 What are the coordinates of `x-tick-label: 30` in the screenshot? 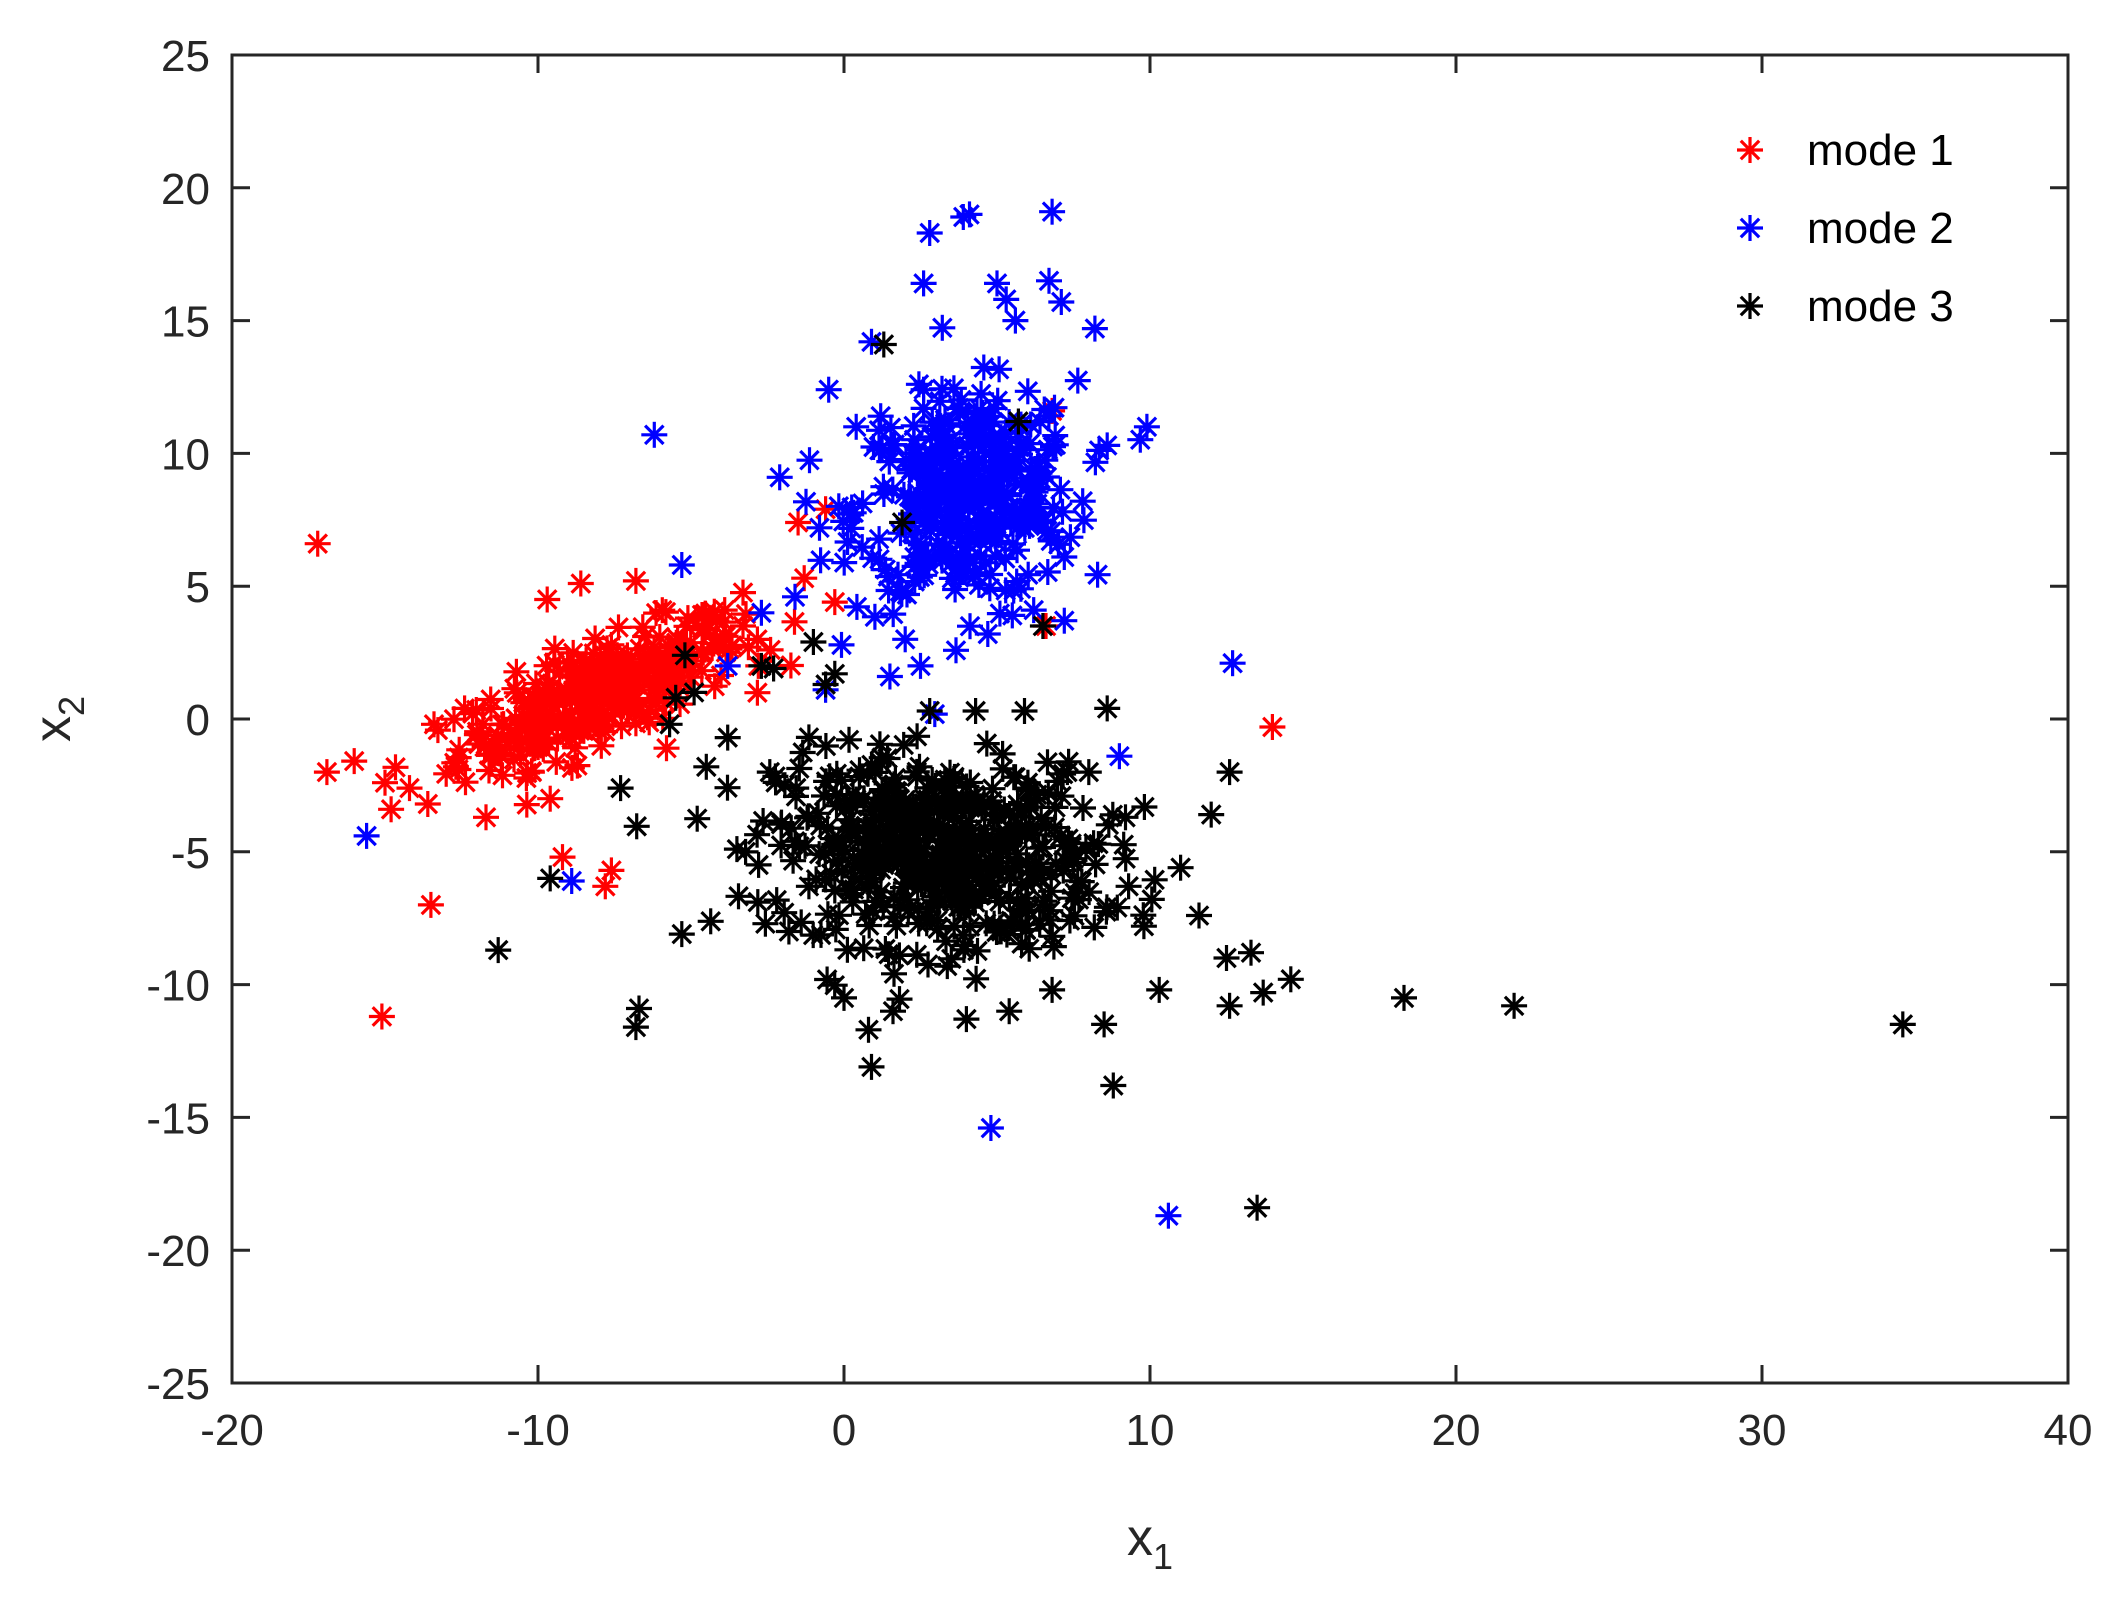 It's located at (1762, 1430).